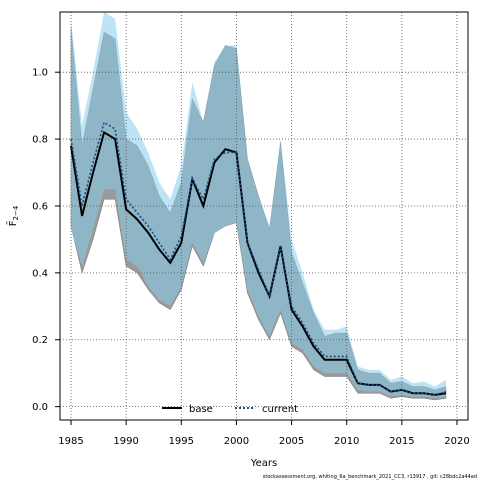  What do you see at coordinates (230, 409) in the screenshot?
I see `legend: base current` at bounding box center [230, 409].